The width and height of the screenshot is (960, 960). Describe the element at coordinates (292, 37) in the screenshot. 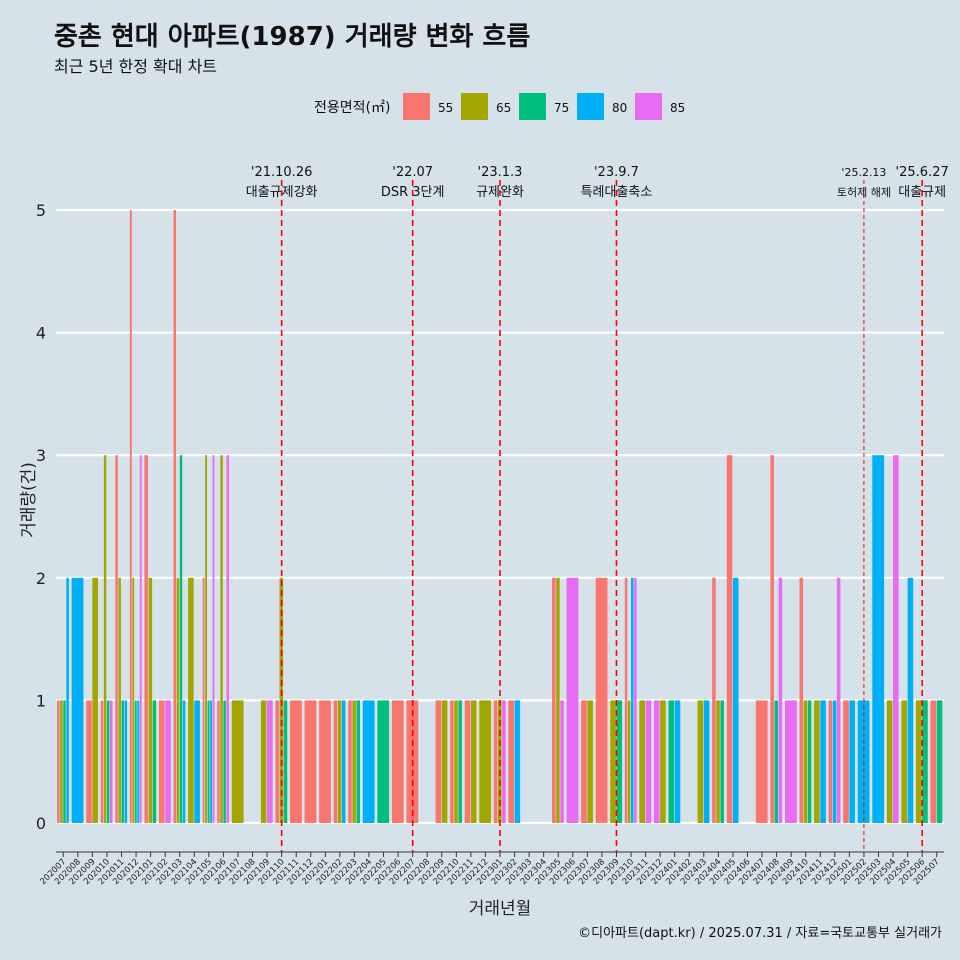

I see `chart-title: 중촌 현대 아파트(1987) 거래량 변화 흐름` at that location.